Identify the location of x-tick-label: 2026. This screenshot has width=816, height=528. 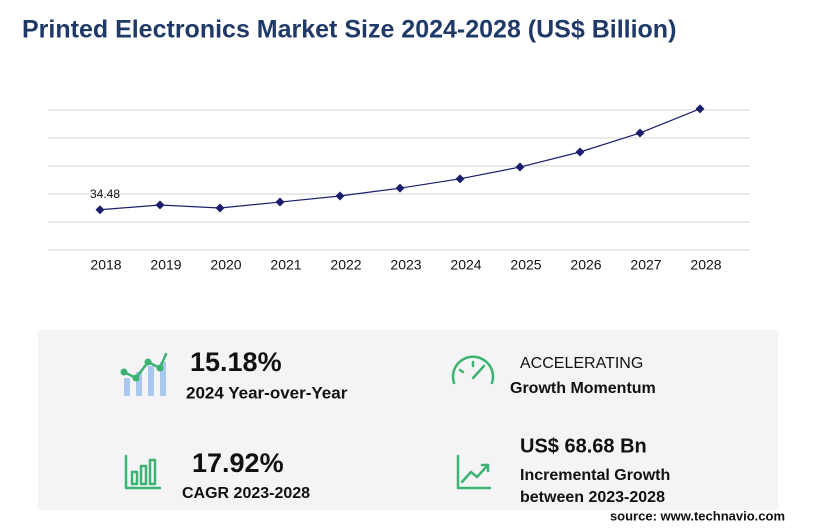
(585, 265).